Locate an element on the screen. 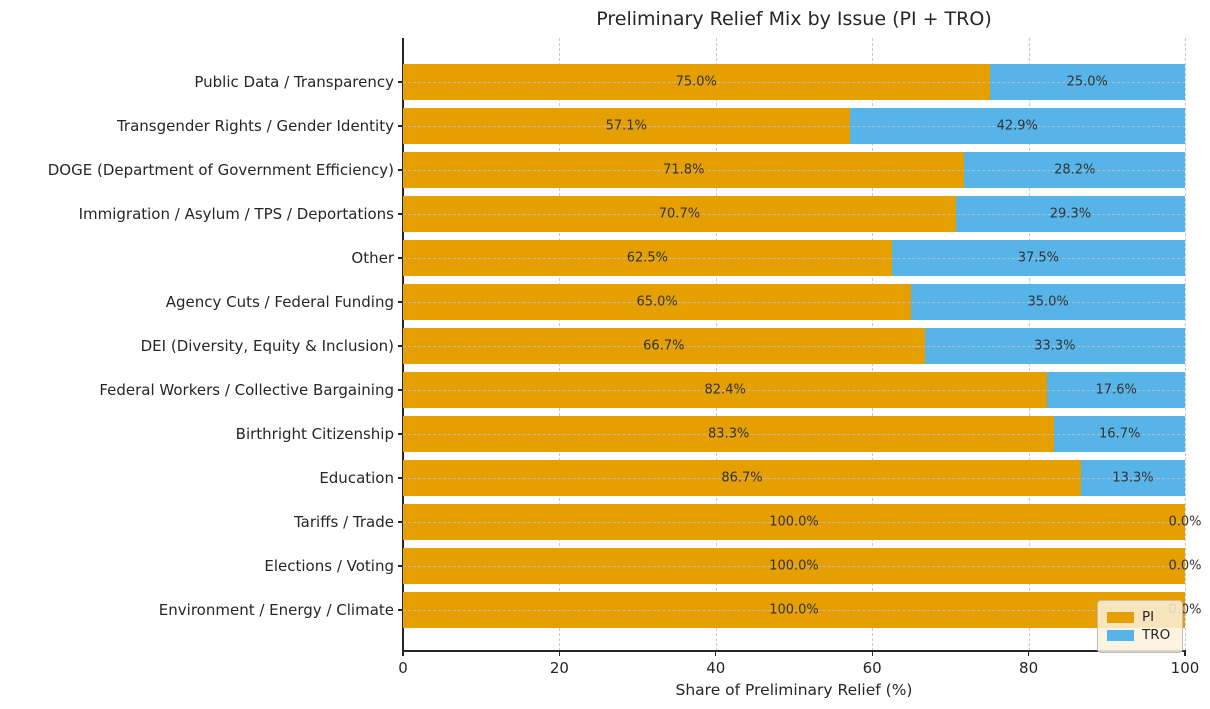  x-tick-label: 20 is located at coordinates (559, 668).